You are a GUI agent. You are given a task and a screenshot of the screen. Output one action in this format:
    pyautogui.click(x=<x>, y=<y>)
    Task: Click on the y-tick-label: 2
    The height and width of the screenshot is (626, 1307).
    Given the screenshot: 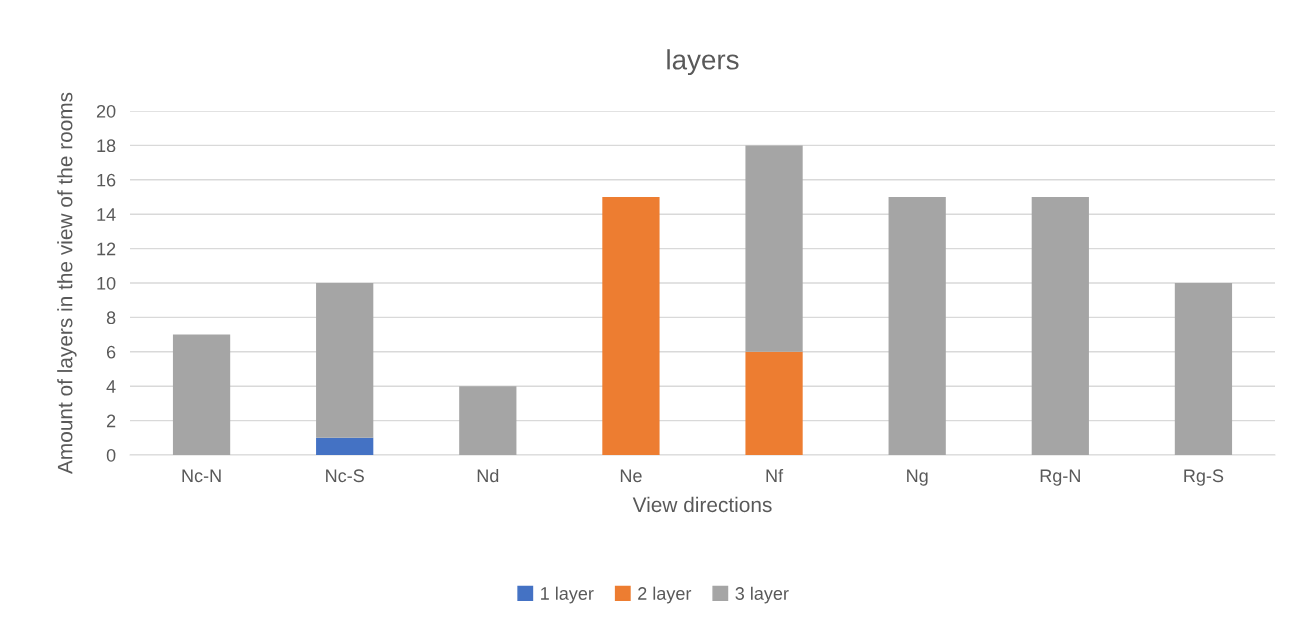 What is the action you would take?
    pyautogui.click(x=111, y=421)
    